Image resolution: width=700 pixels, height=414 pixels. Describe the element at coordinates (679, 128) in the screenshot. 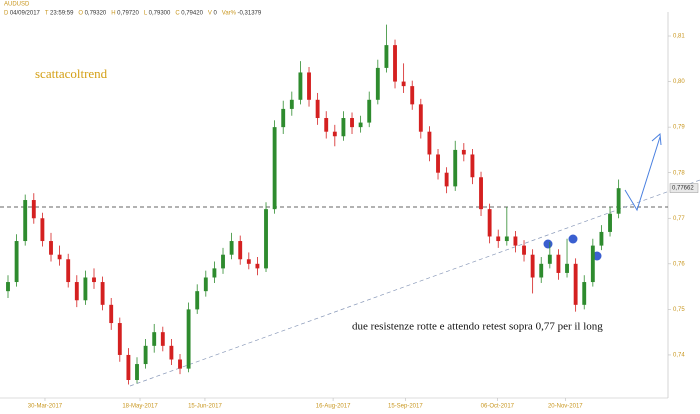

I see `y-tick-label: 0,79` at that location.